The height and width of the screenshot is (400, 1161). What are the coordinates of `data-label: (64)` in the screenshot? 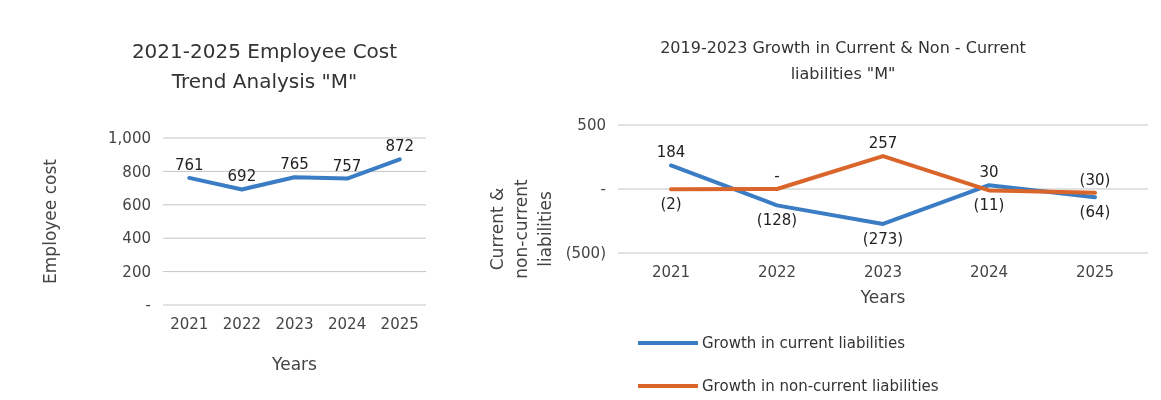 It's located at (1095, 212).